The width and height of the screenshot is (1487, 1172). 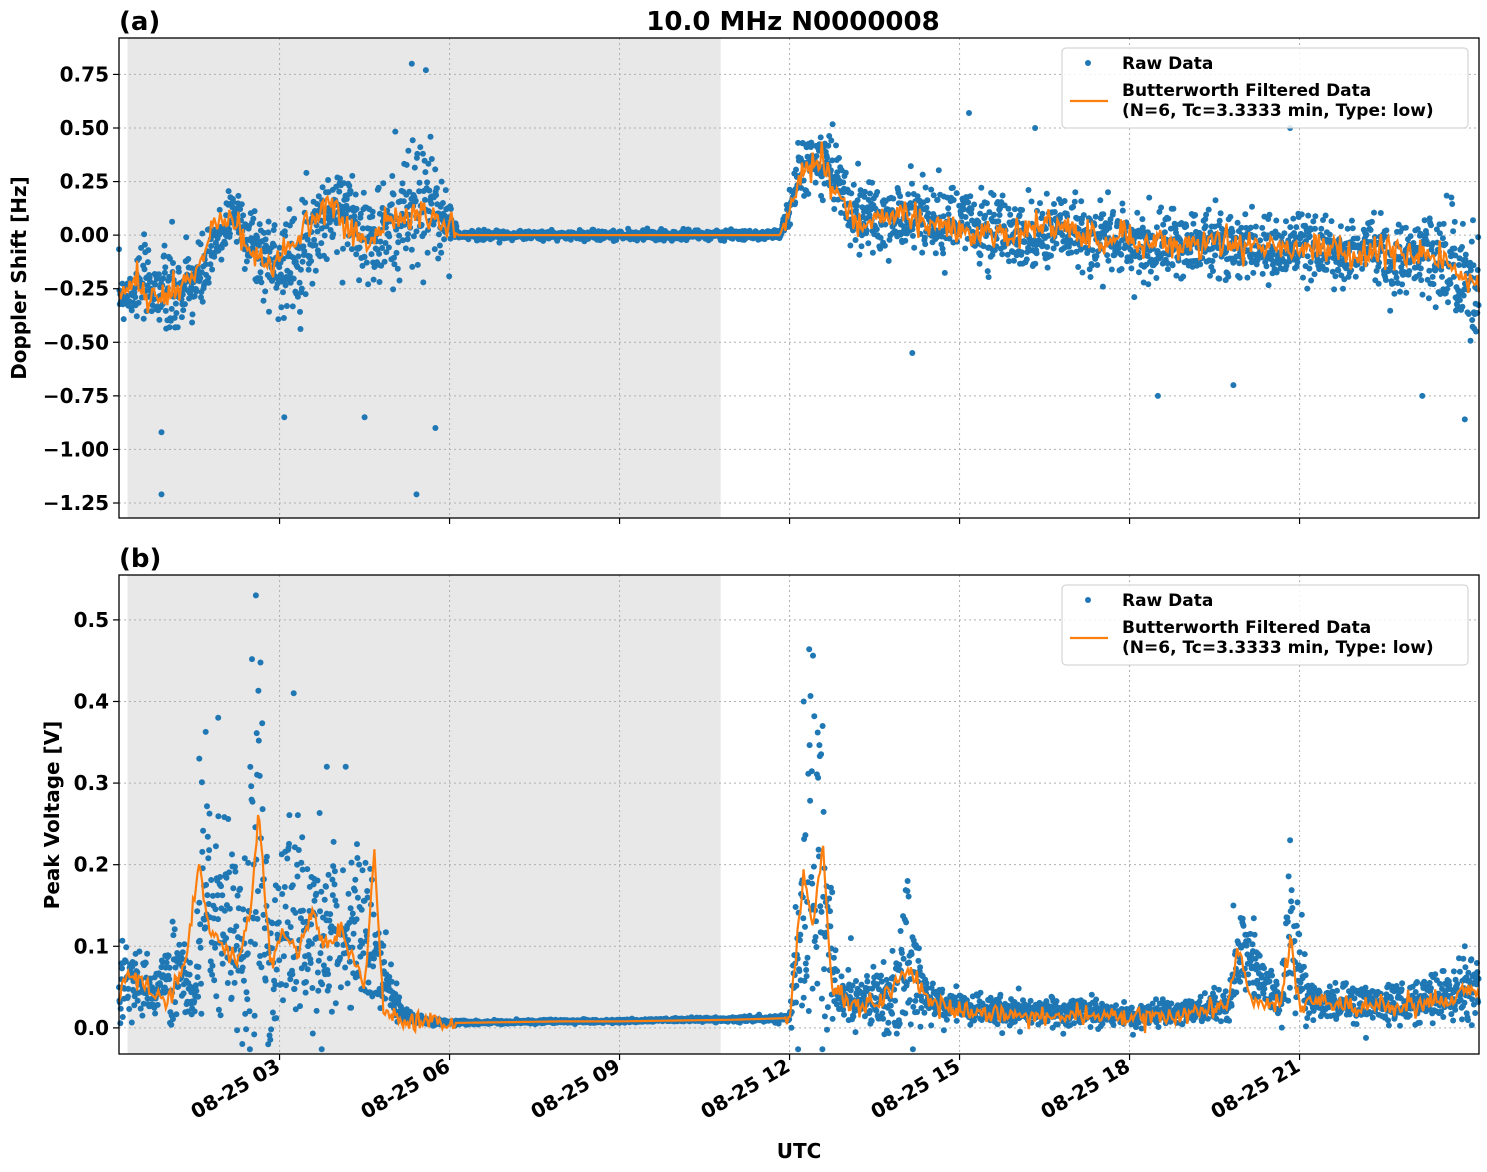 I want to click on y-tick-label: −0.25, so click(x=76, y=289).